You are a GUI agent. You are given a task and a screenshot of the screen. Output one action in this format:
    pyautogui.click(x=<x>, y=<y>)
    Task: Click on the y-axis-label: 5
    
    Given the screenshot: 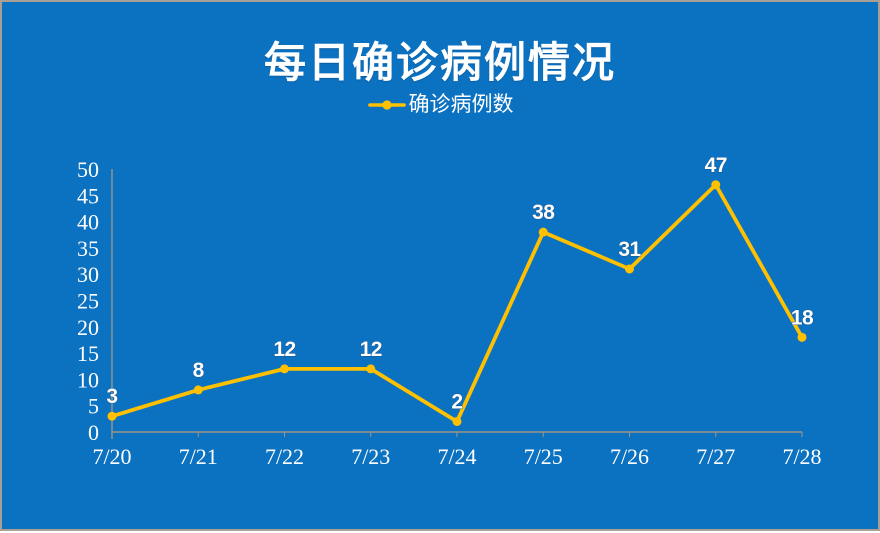 What is the action you would take?
    pyautogui.click(x=93, y=406)
    